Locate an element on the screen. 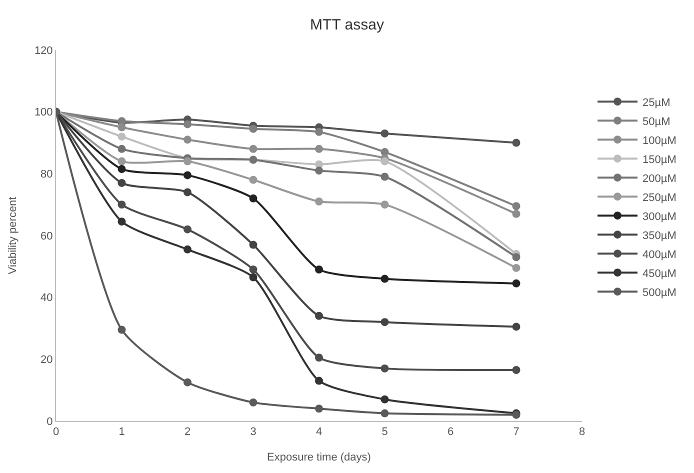 The width and height of the screenshot is (694, 473). x-tick-label: 8 is located at coordinates (582, 432).